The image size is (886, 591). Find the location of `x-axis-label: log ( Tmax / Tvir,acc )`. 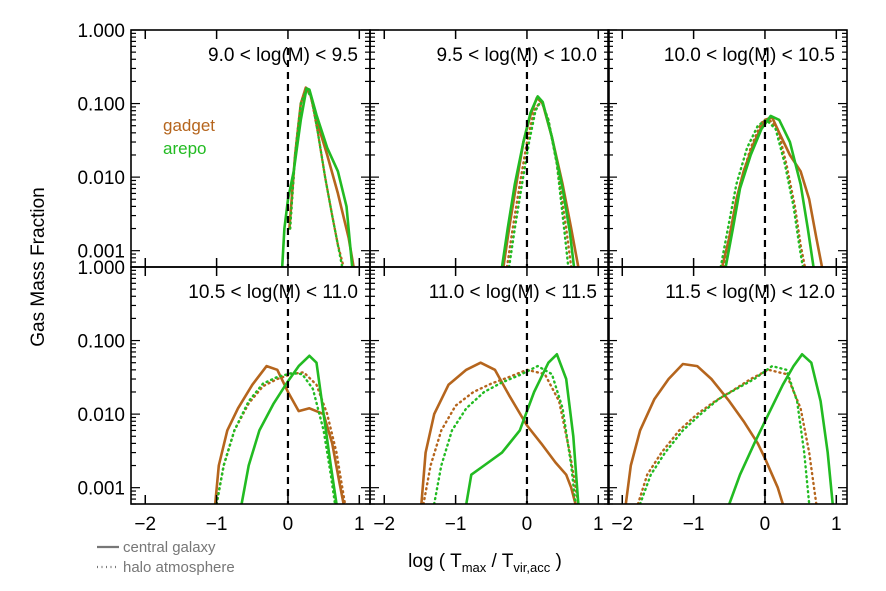

x-axis-label: log ( Tmax / Tvir,acc ) is located at coordinates (485, 563).